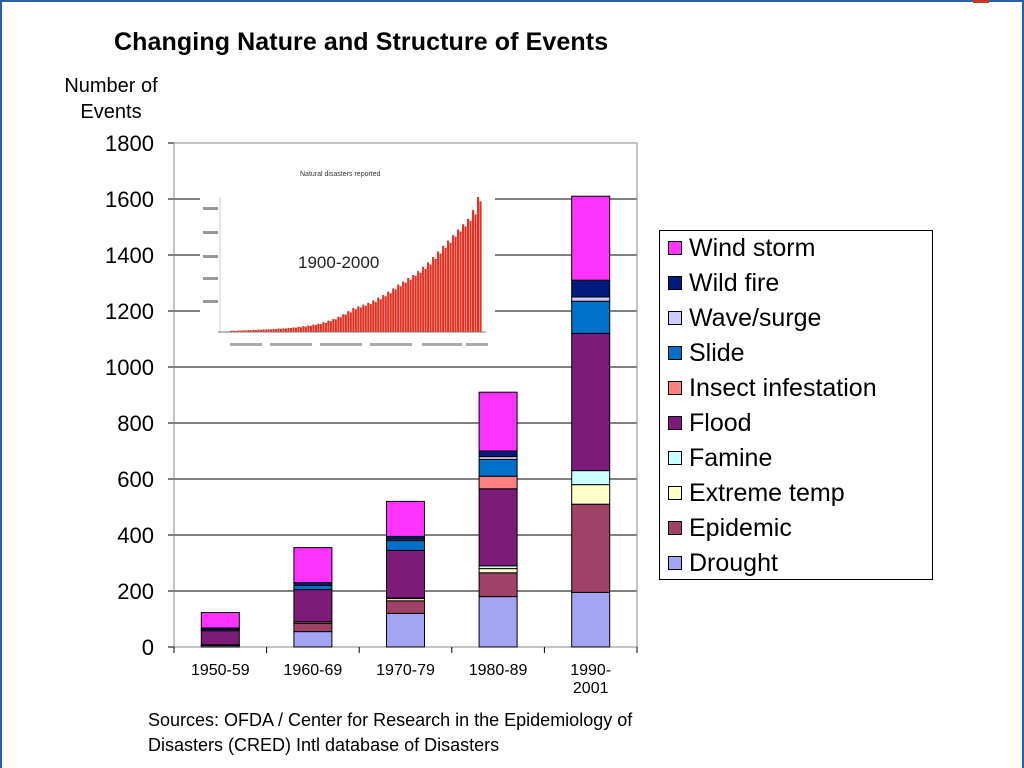 The image size is (1024, 768). What do you see at coordinates (717, 352) in the screenshot?
I see `legend-label: Slide` at bounding box center [717, 352].